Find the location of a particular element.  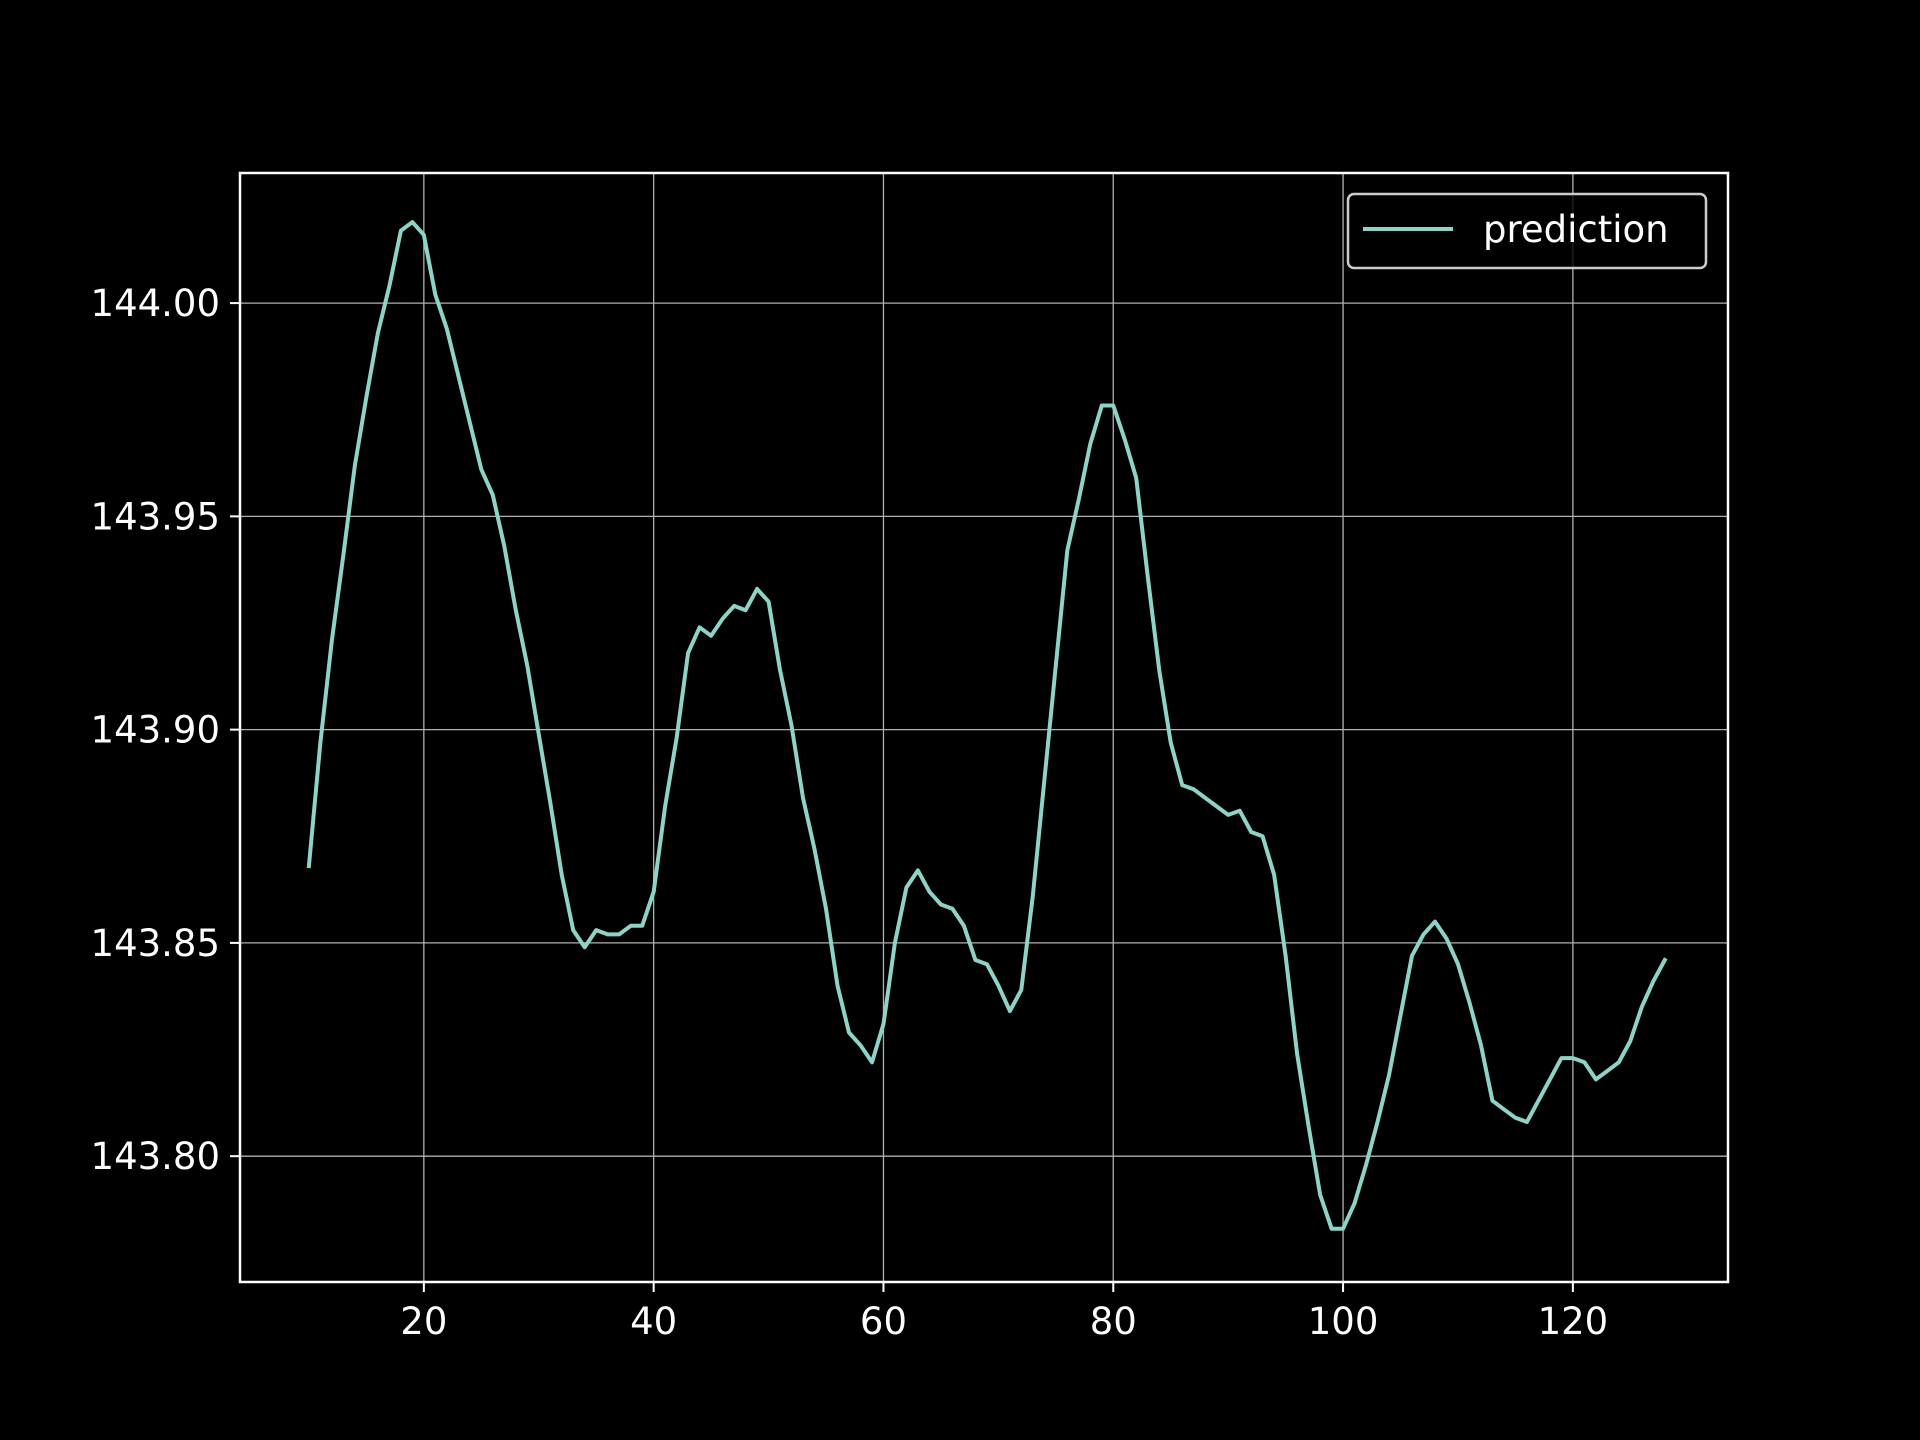

x-tick-label: 20 is located at coordinates (423, 1321).